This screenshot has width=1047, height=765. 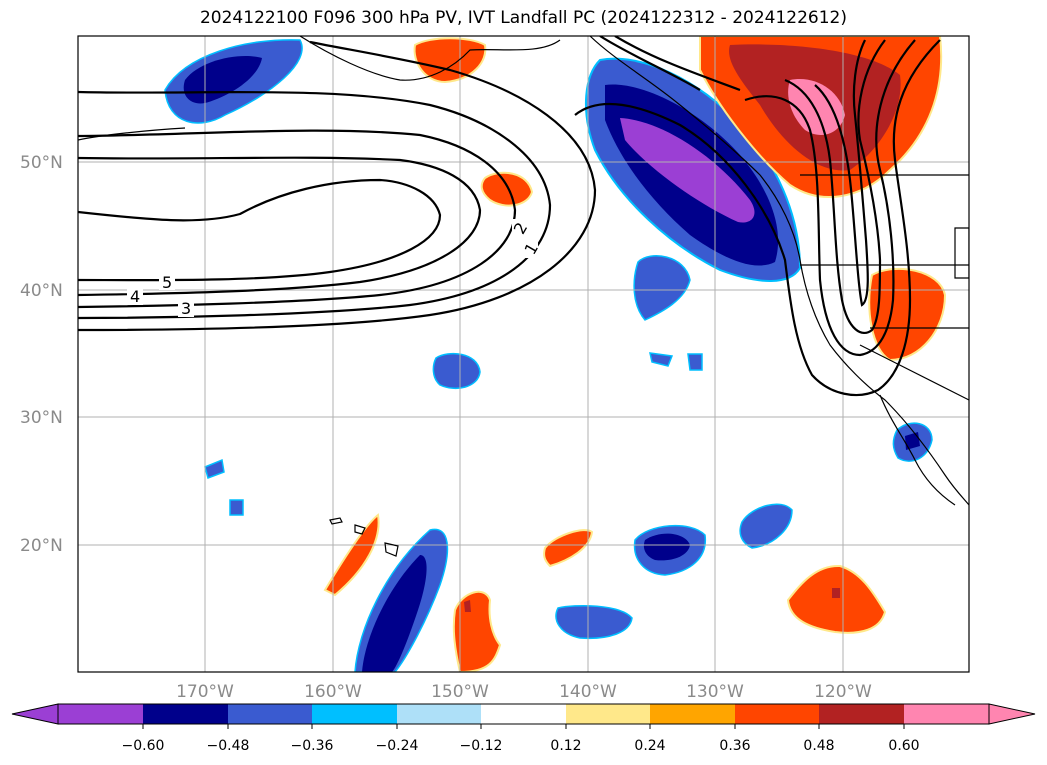 What do you see at coordinates (41, 291) in the screenshot?
I see `lat-label: 40°N` at bounding box center [41, 291].